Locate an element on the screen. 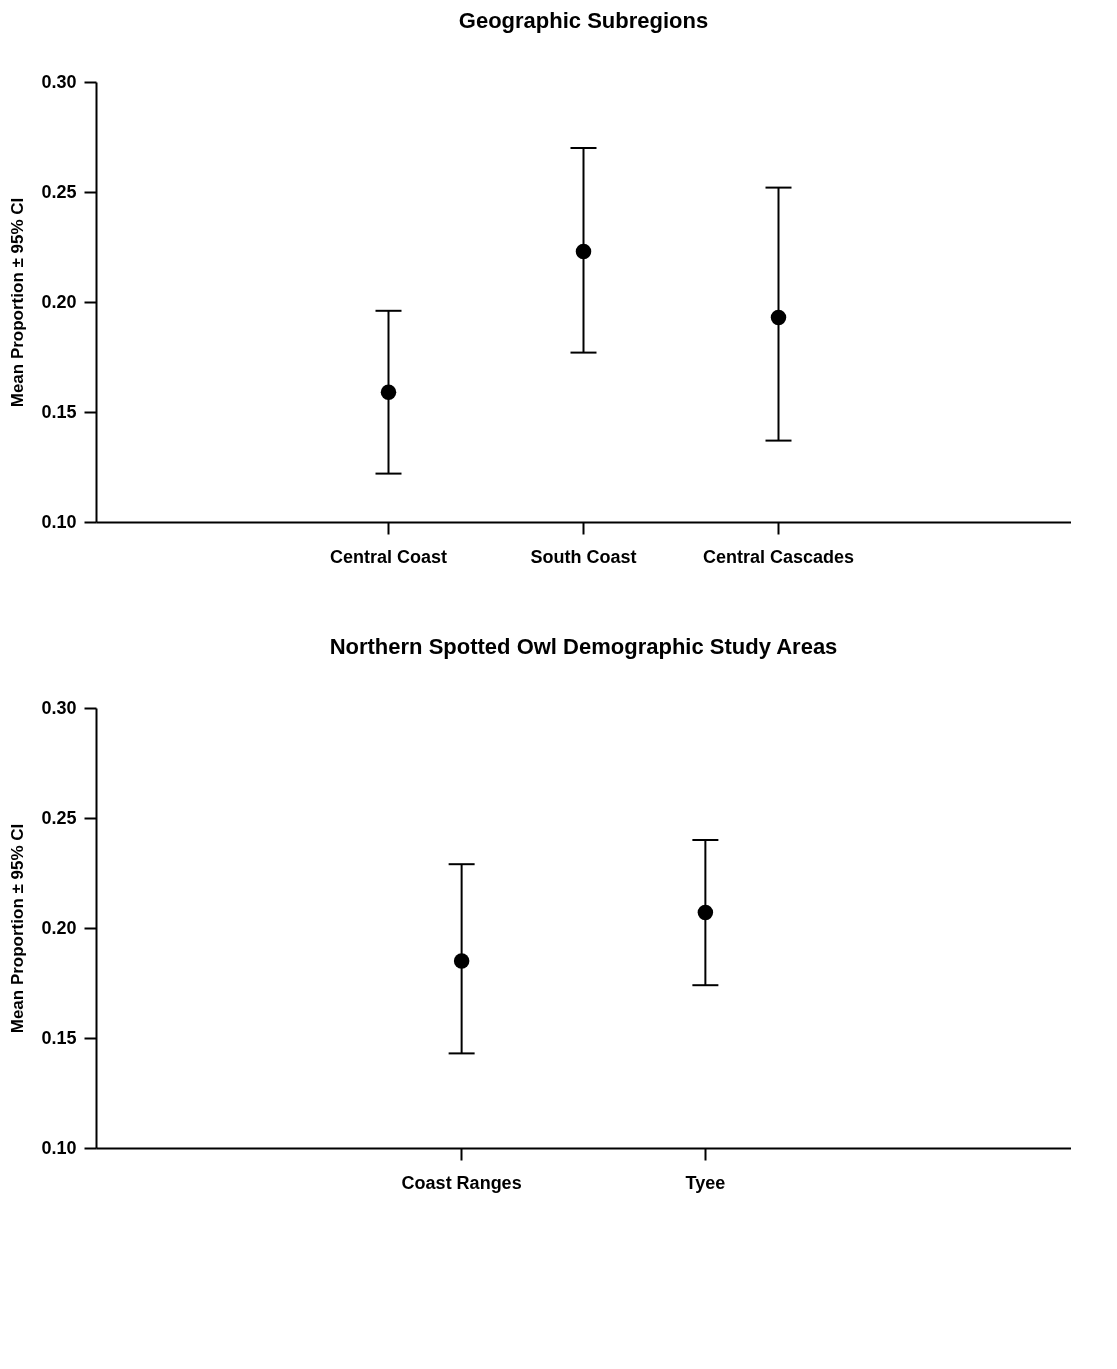 This screenshot has height=1369, width=1117. chart-title: Northern Spotted Owl Demographic Study Areas is located at coordinates (583, 646).